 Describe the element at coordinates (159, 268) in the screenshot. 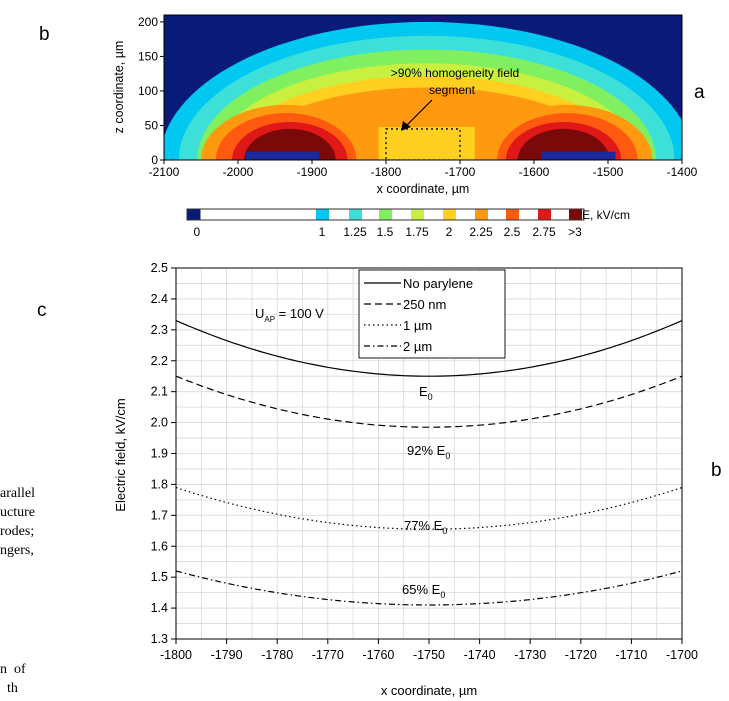

I see `field-profile-y-tick-label: 2.5` at that location.